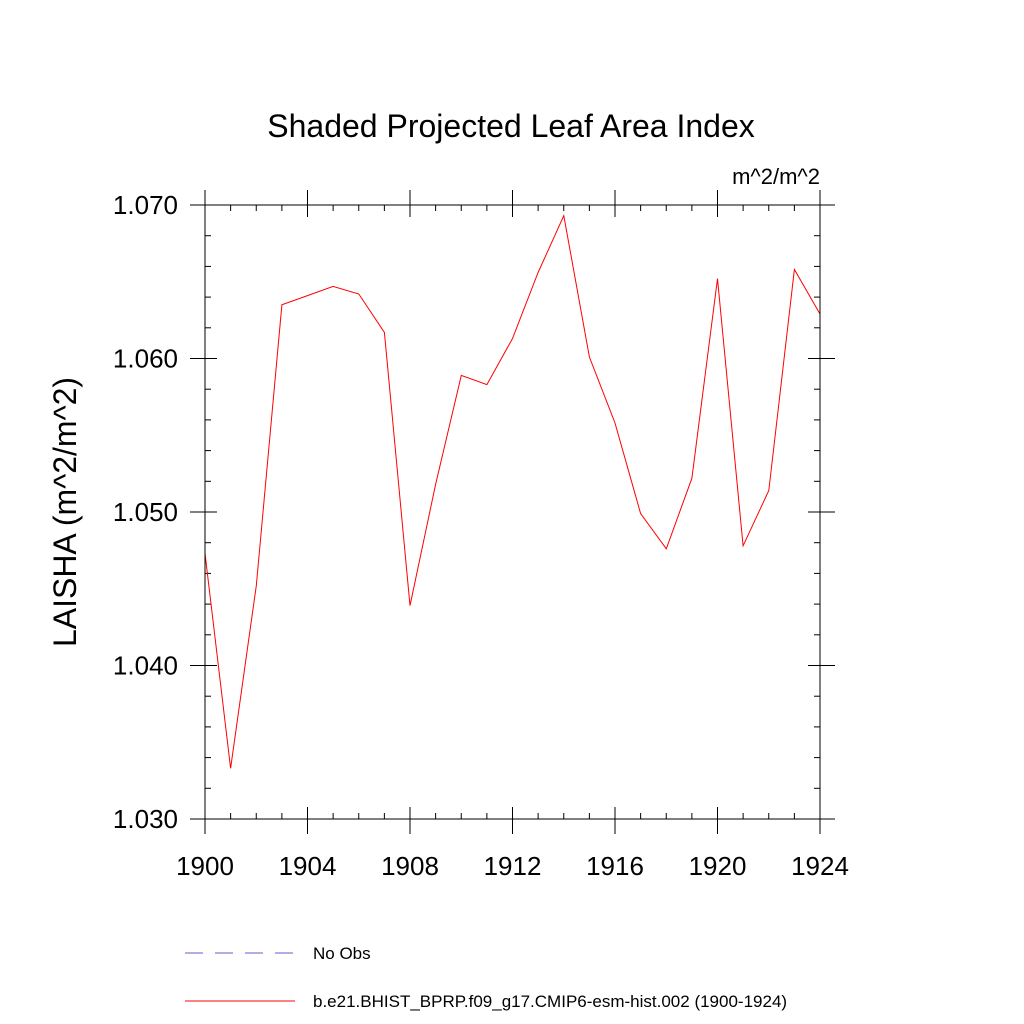 Image resolution: width=1024 pixels, height=1024 pixels. I want to click on y-tick-label: 1.050, so click(145, 512).